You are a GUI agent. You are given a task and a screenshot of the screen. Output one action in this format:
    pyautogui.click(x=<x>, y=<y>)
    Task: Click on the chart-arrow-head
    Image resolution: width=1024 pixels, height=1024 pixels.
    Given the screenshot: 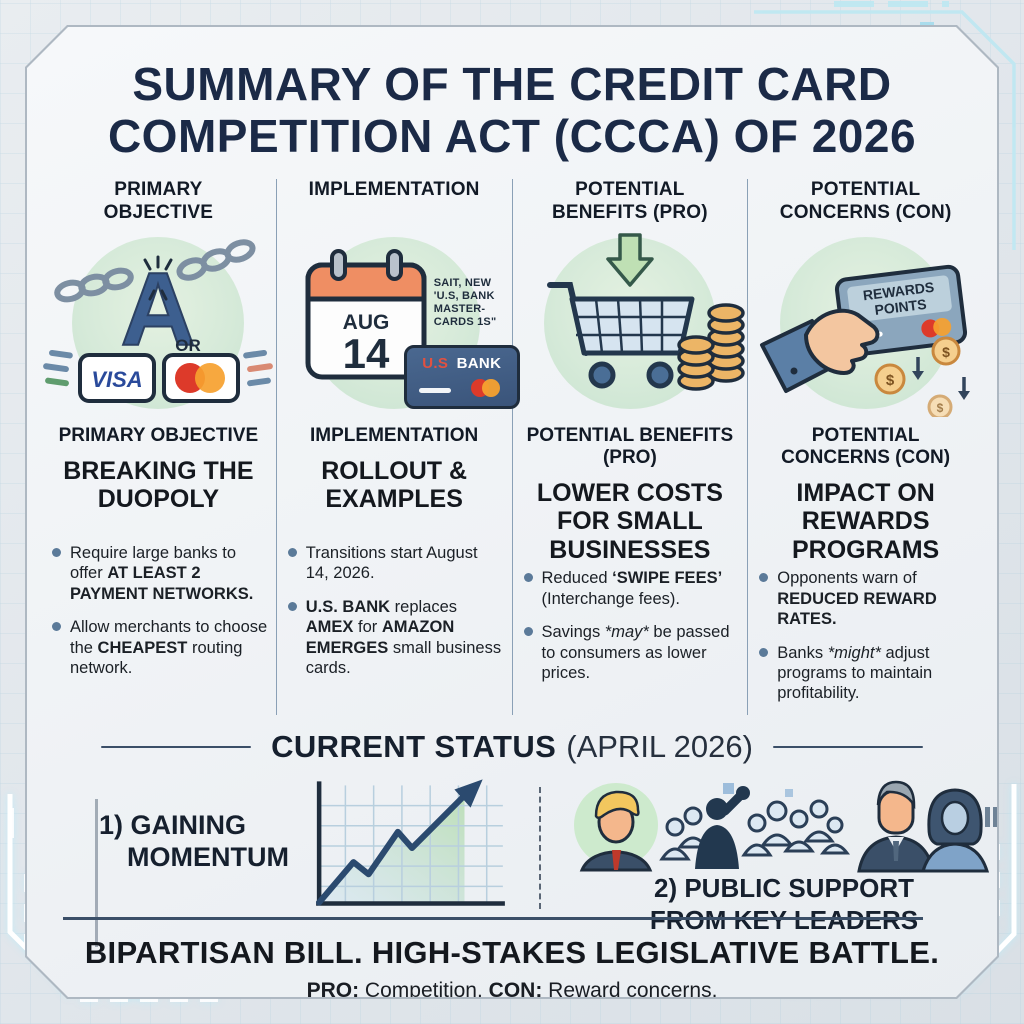 What is the action you would take?
    pyautogui.click(x=468, y=793)
    